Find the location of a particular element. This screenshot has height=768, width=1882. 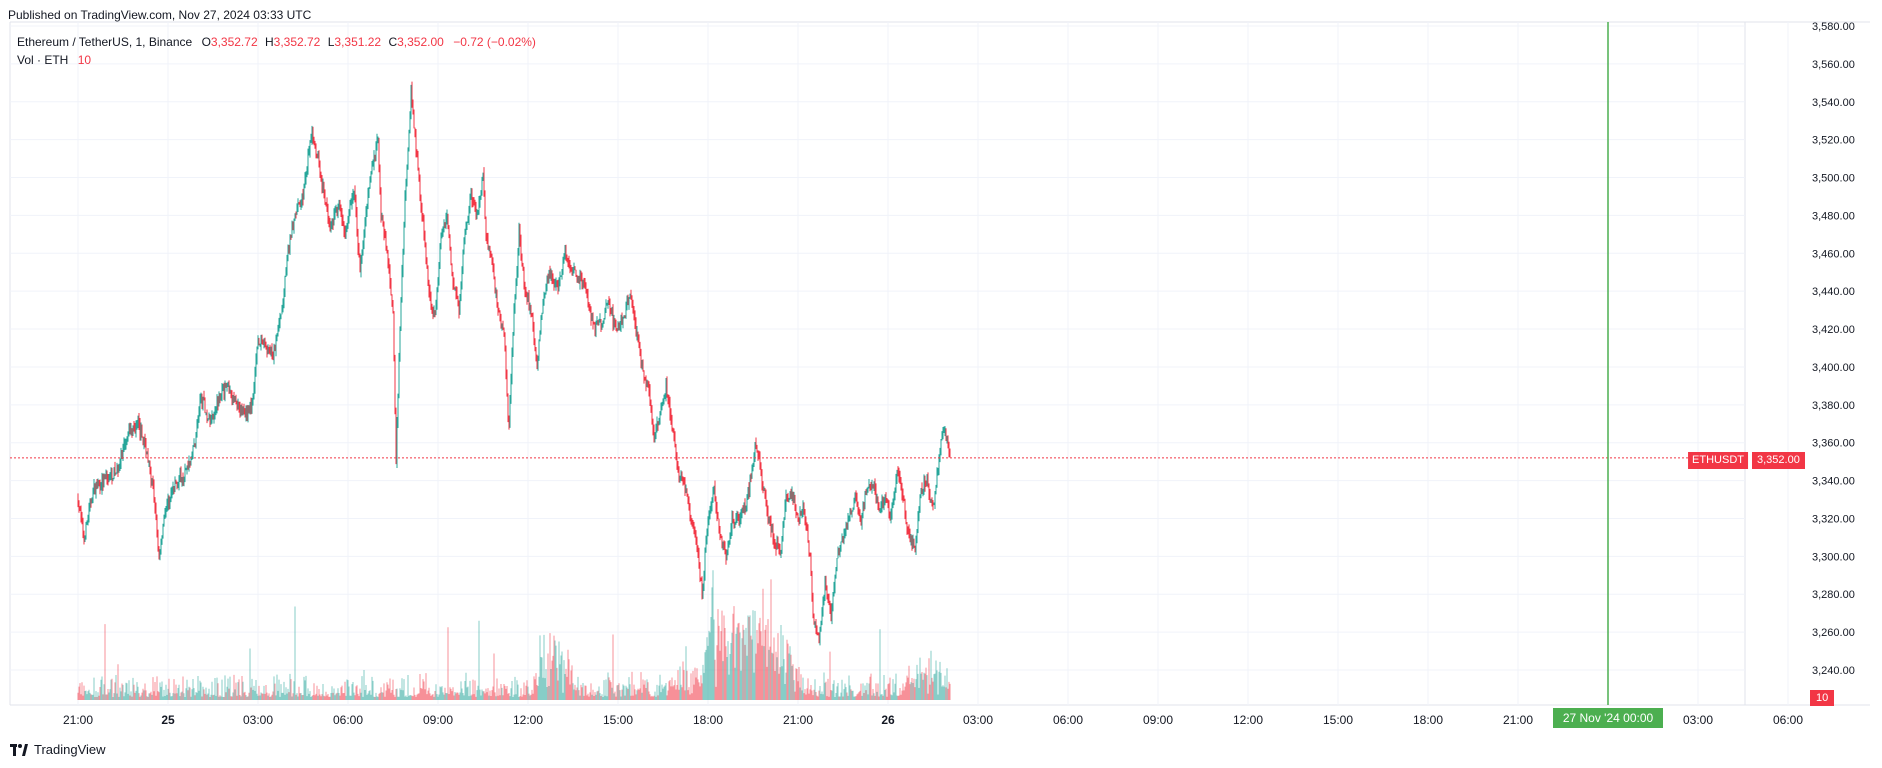

legend-change: −0.72 (−0.02%) is located at coordinates (494, 42).